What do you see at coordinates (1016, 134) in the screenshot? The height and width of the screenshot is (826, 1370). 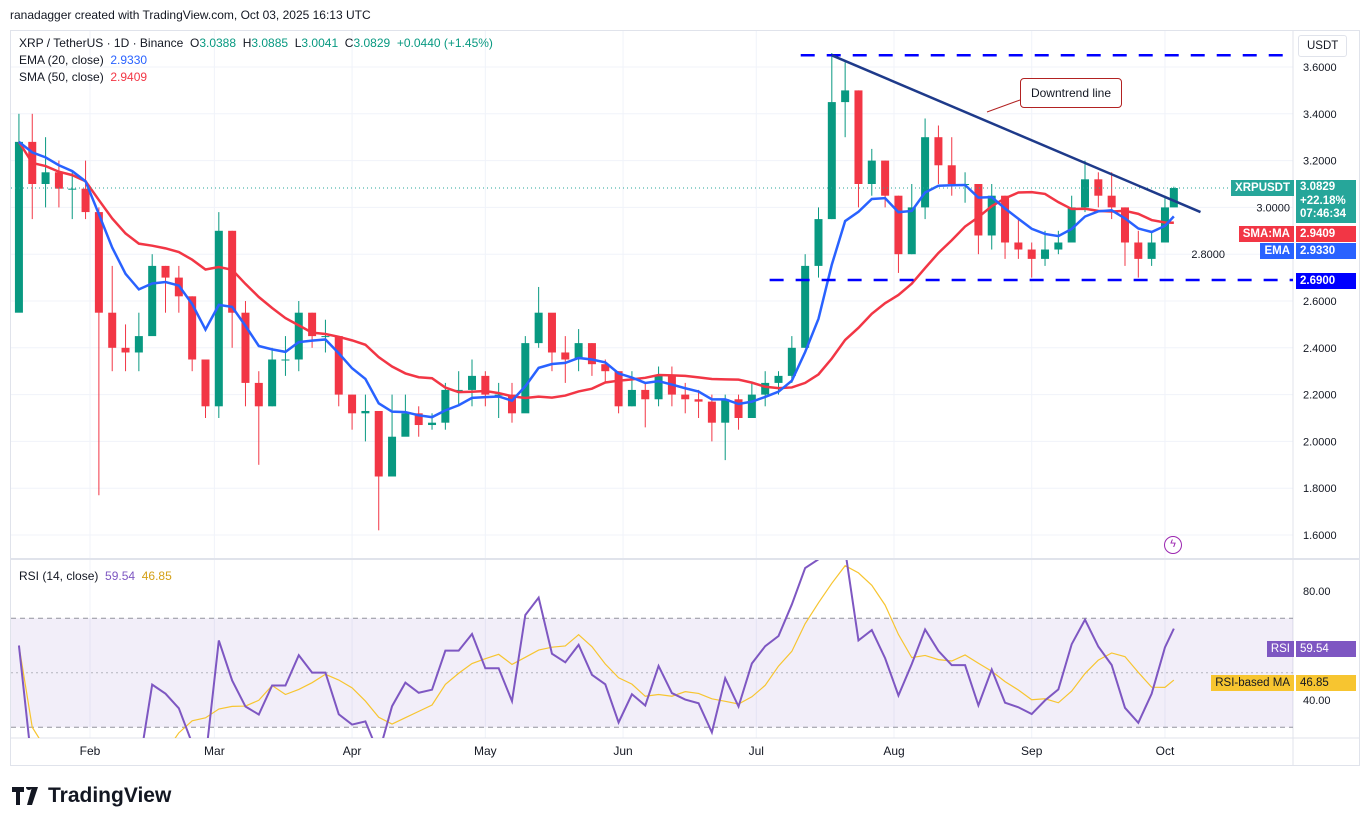 I see `downtrend-line` at bounding box center [1016, 134].